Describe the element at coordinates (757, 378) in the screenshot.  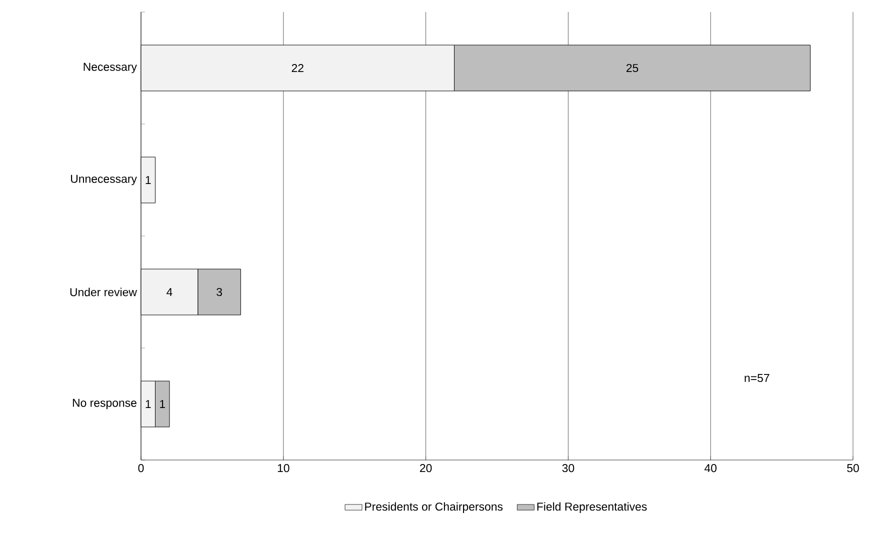
I see `annotation: n=57` at that location.